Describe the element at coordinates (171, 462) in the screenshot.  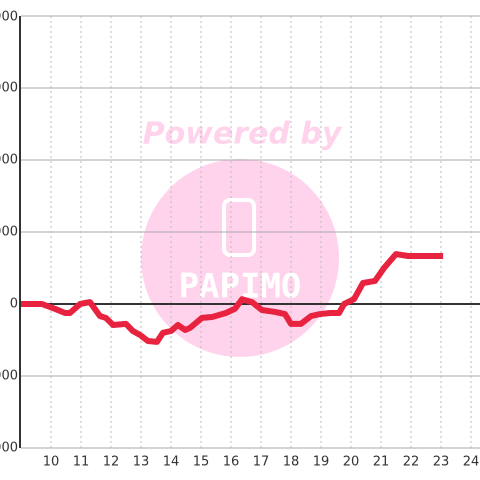
I see `x-tick-label: 14` at that location.